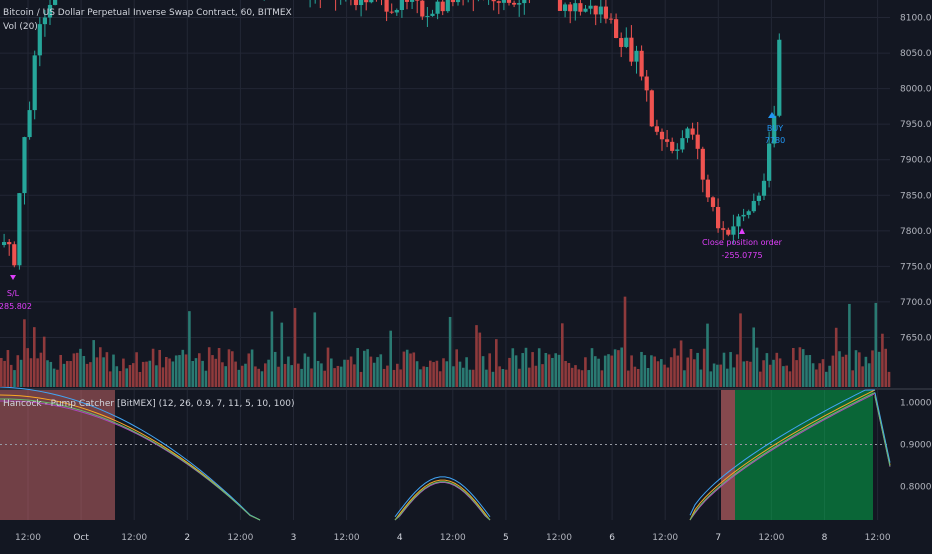 The height and width of the screenshot is (554, 932). I want to click on time-tick-label: 5, so click(506, 538).